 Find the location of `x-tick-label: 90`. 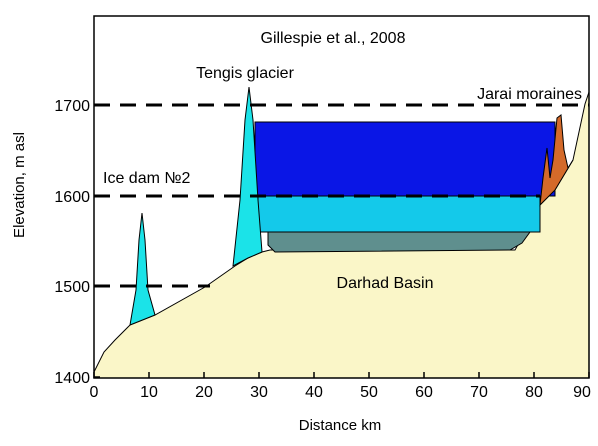

x-tick-label: 90 is located at coordinates (582, 392).